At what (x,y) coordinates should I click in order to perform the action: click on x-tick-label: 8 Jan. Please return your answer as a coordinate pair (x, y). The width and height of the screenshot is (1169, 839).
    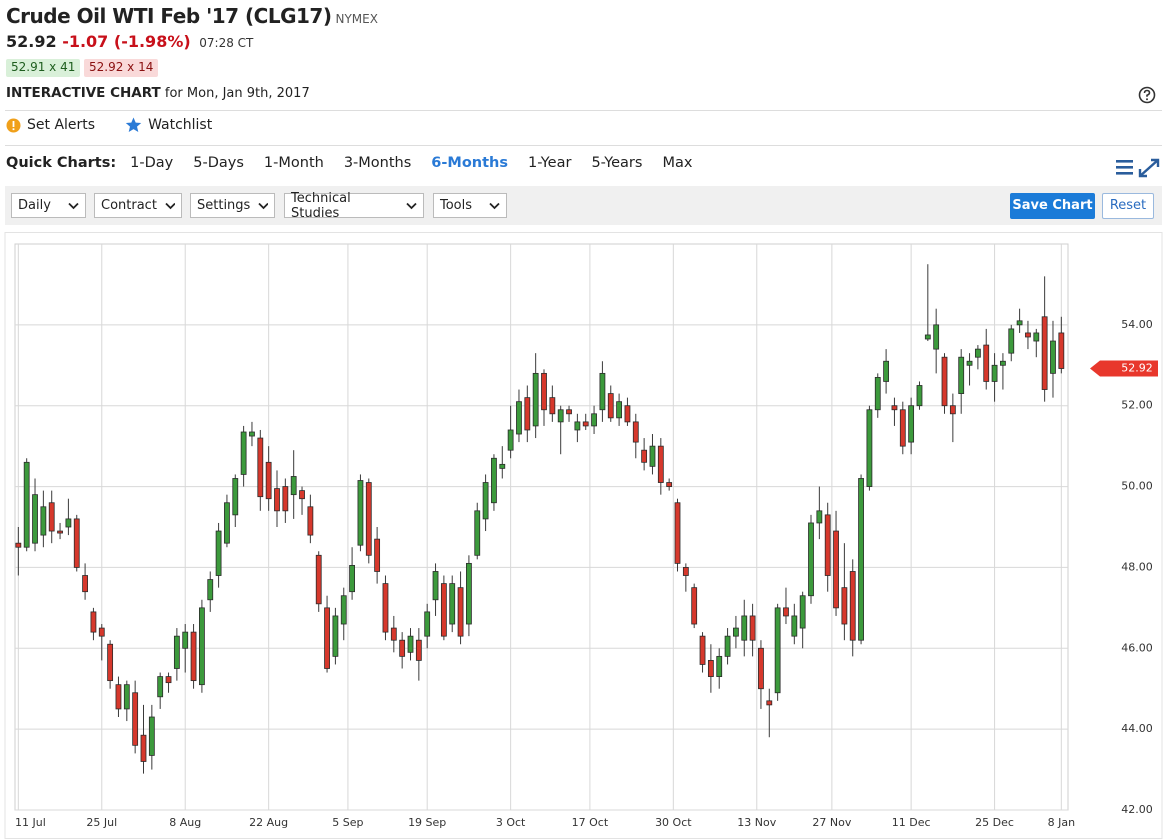
    Looking at the image, I should click on (1061, 822).